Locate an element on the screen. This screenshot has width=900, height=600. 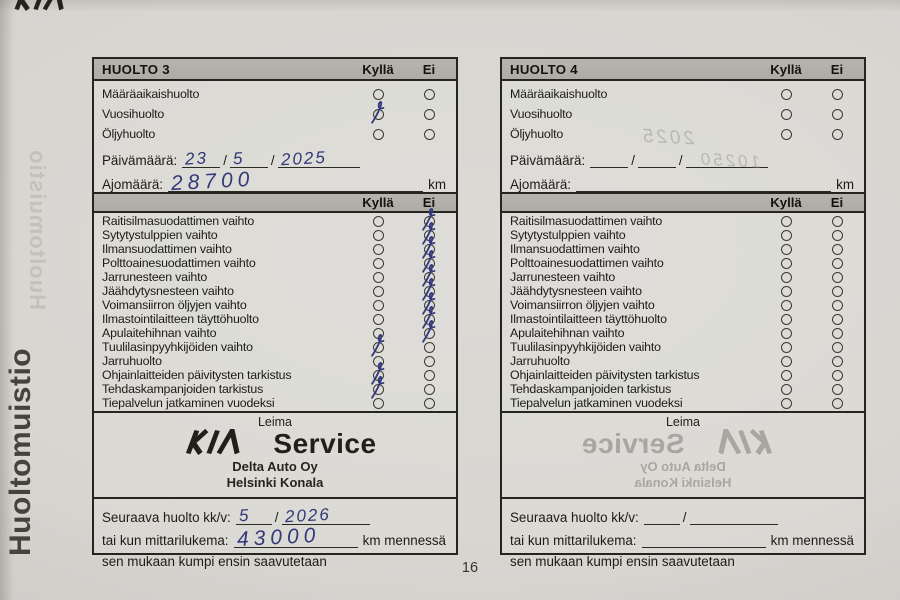
item-label: Jarruhuolto is located at coordinates (540, 361).